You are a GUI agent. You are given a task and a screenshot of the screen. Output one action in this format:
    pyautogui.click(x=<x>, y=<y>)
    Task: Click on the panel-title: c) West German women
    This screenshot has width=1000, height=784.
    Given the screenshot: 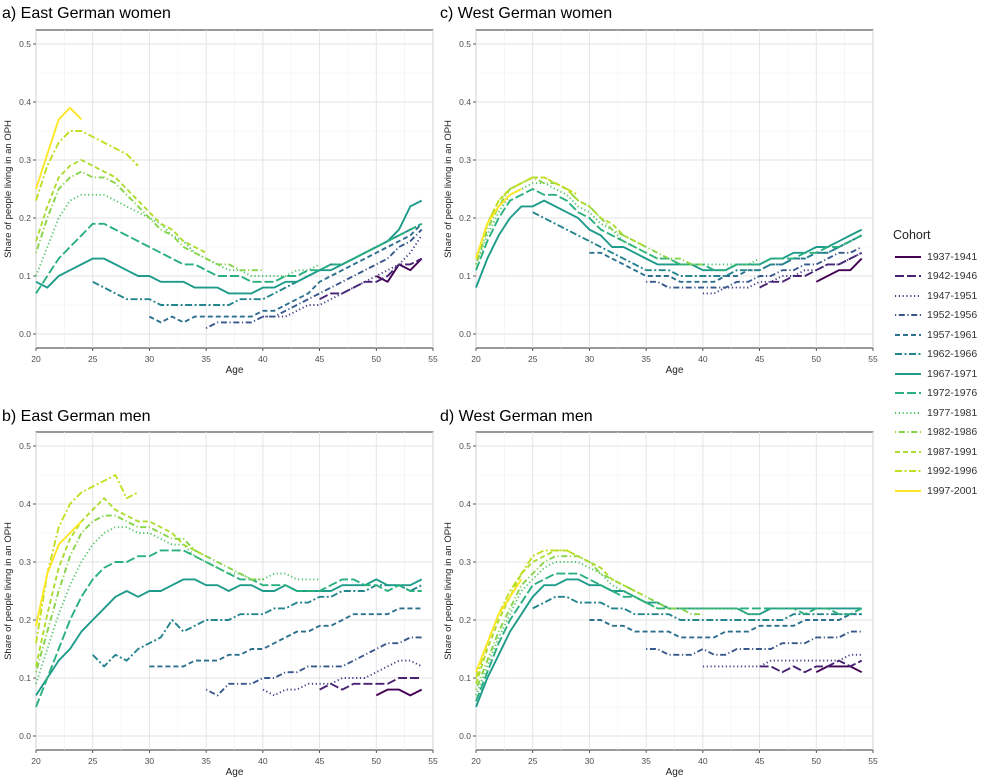 What is the action you would take?
    pyautogui.click(x=526, y=13)
    